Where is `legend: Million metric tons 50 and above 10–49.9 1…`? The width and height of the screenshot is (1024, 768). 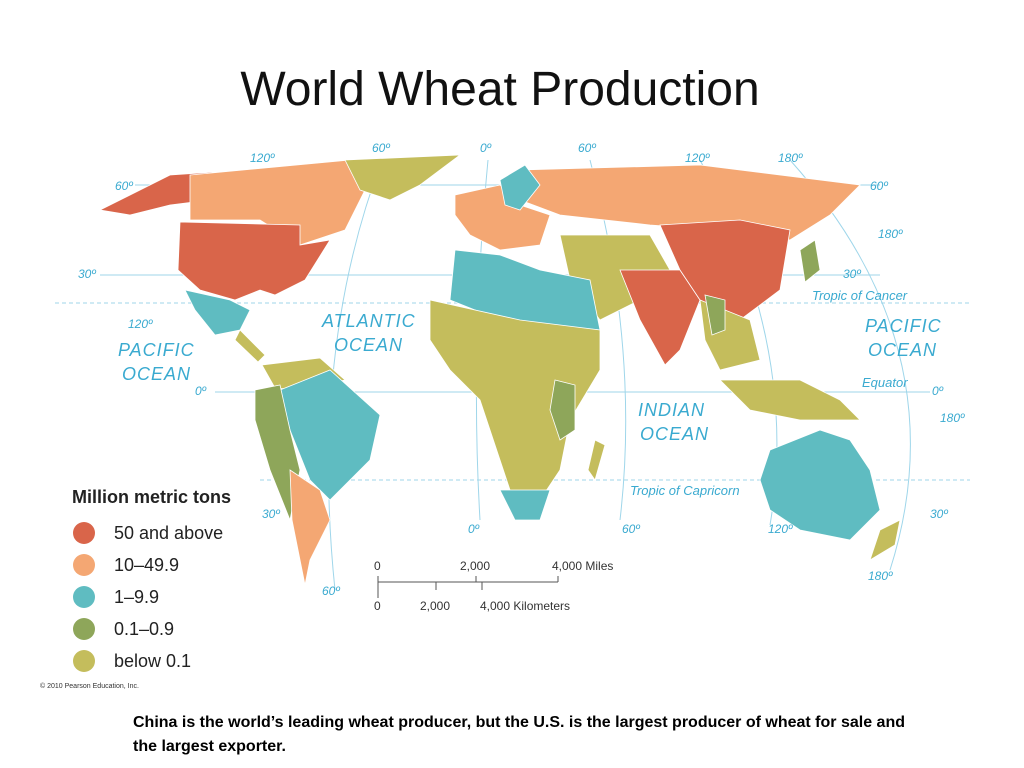 legend: Million metric tons 50 and above 10–49.9 1… is located at coordinates (151, 579).